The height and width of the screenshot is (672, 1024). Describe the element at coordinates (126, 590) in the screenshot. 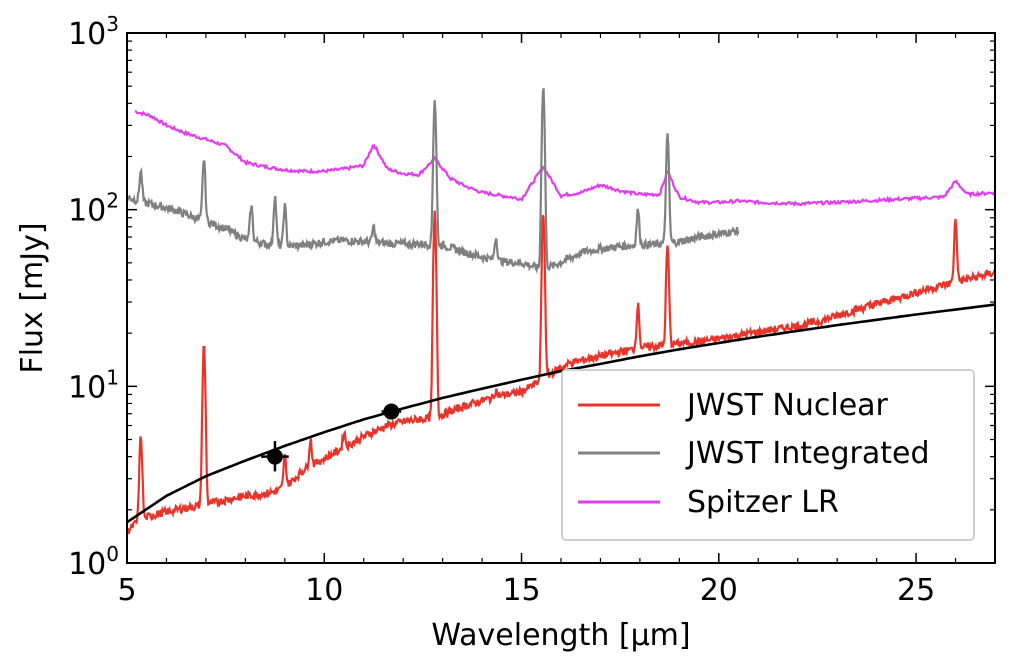

I see `x-tick-label: 5` at that location.